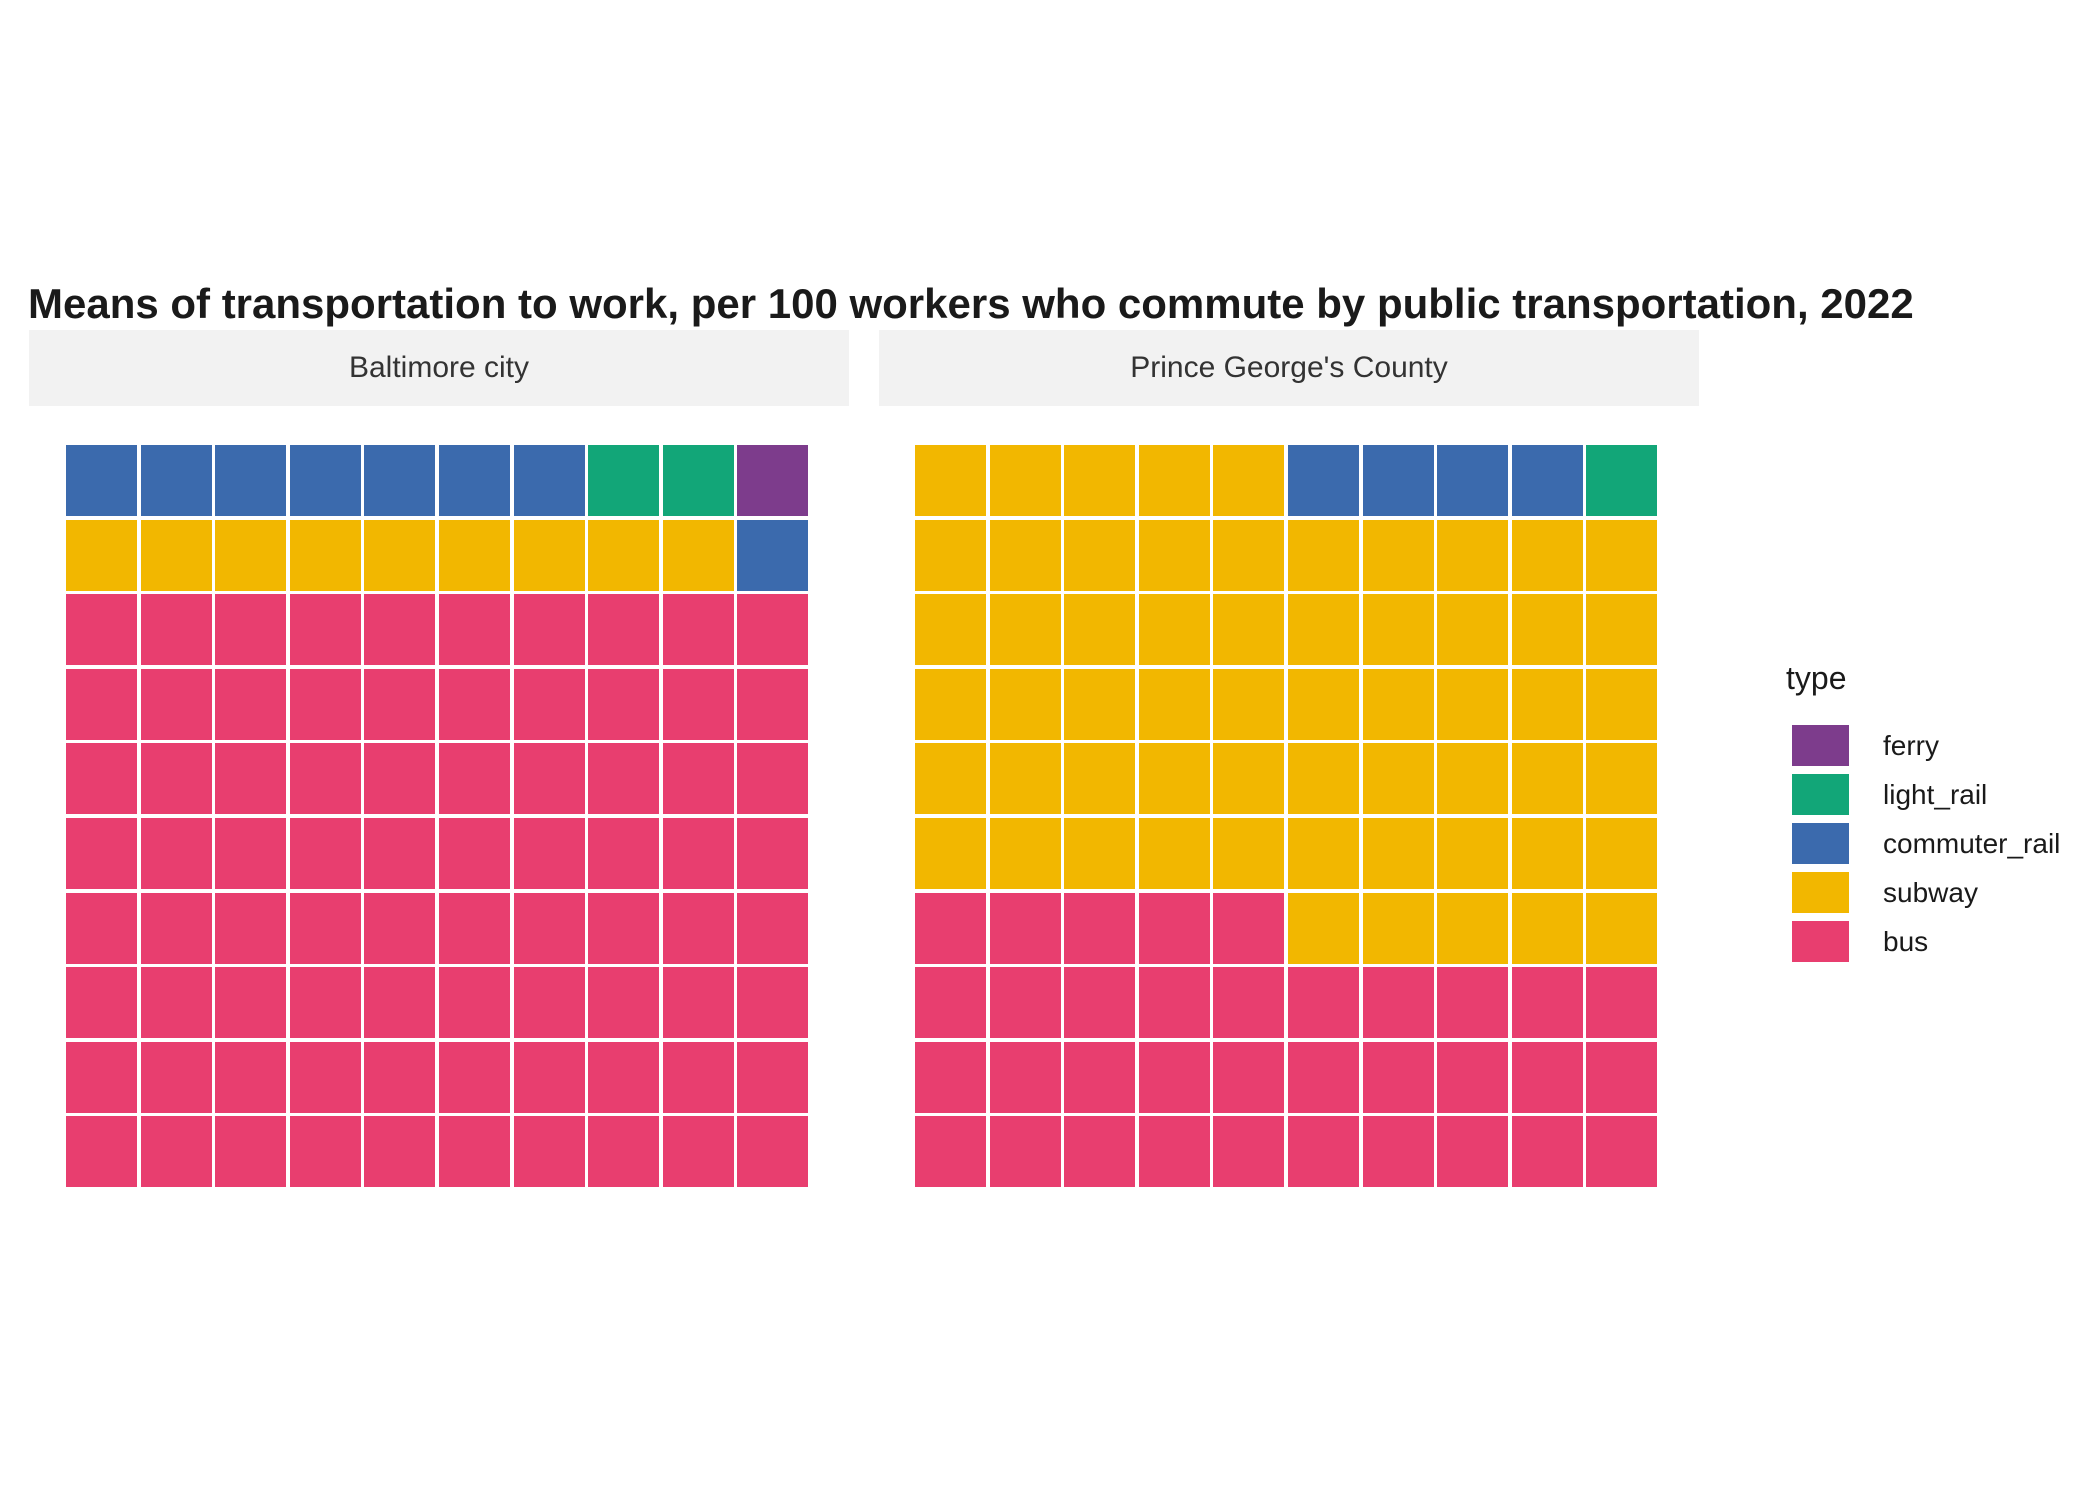 The width and height of the screenshot is (2100, 1500). I want to click on facet-strip-baltimore-city: Baltimore city, so click(439, 368).